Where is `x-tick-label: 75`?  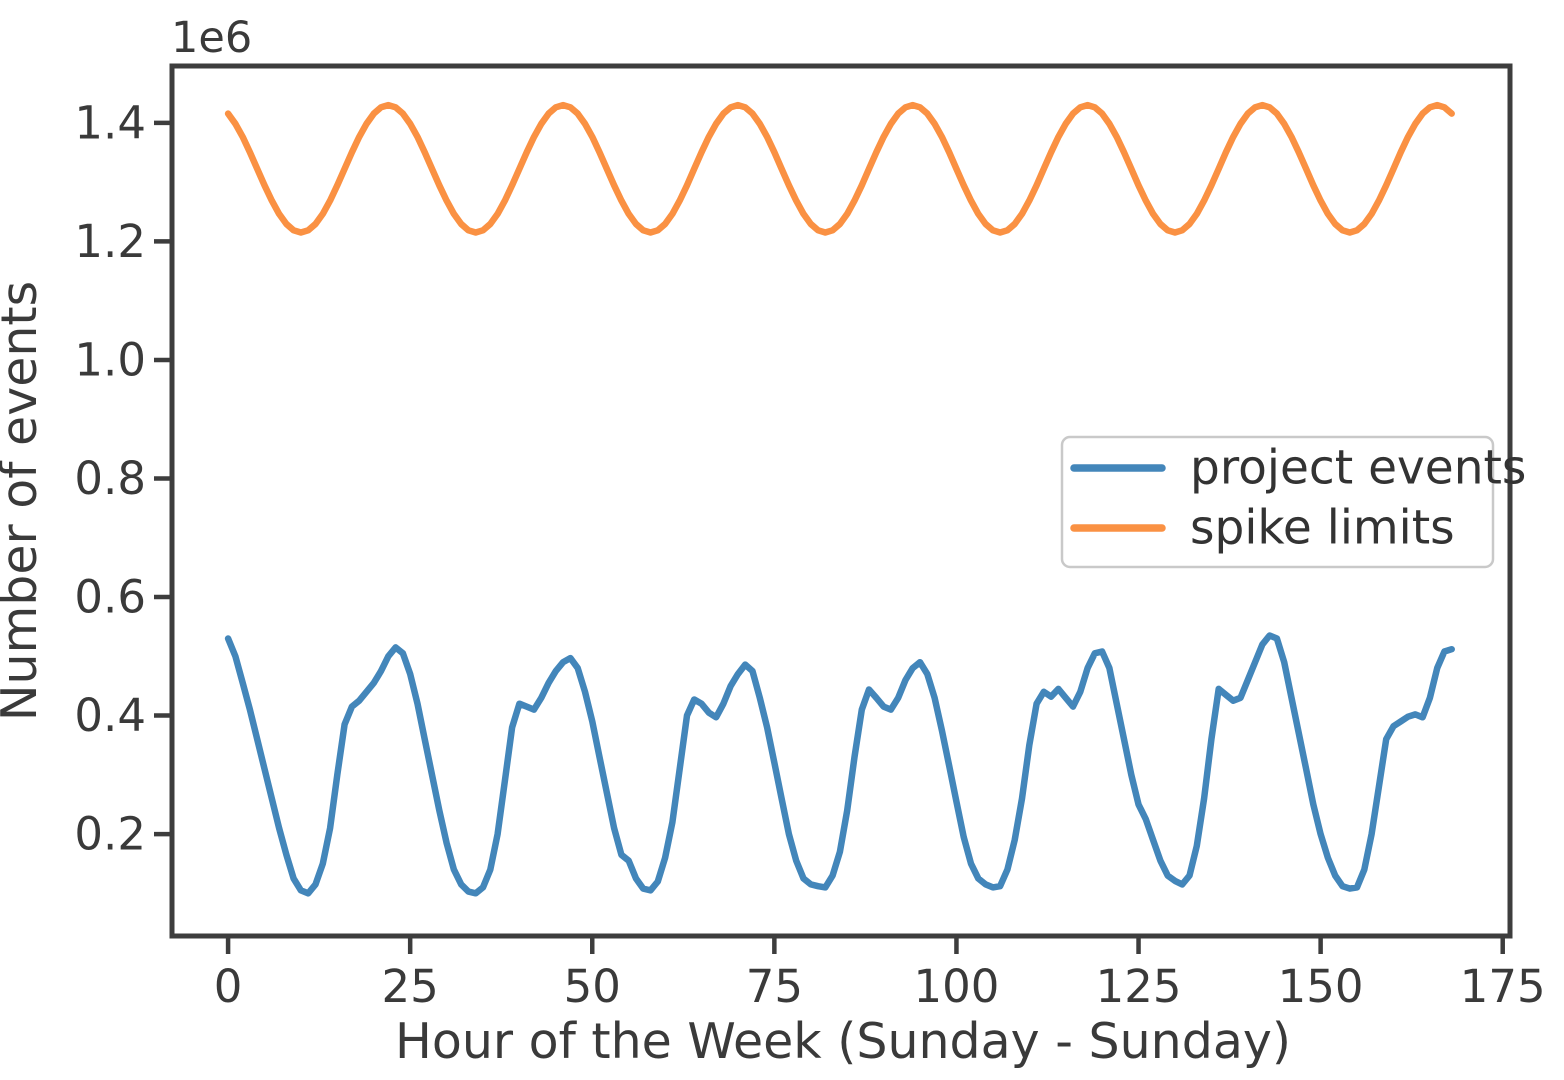
x-tick-label: 75 is located at coordinates (774, 986).